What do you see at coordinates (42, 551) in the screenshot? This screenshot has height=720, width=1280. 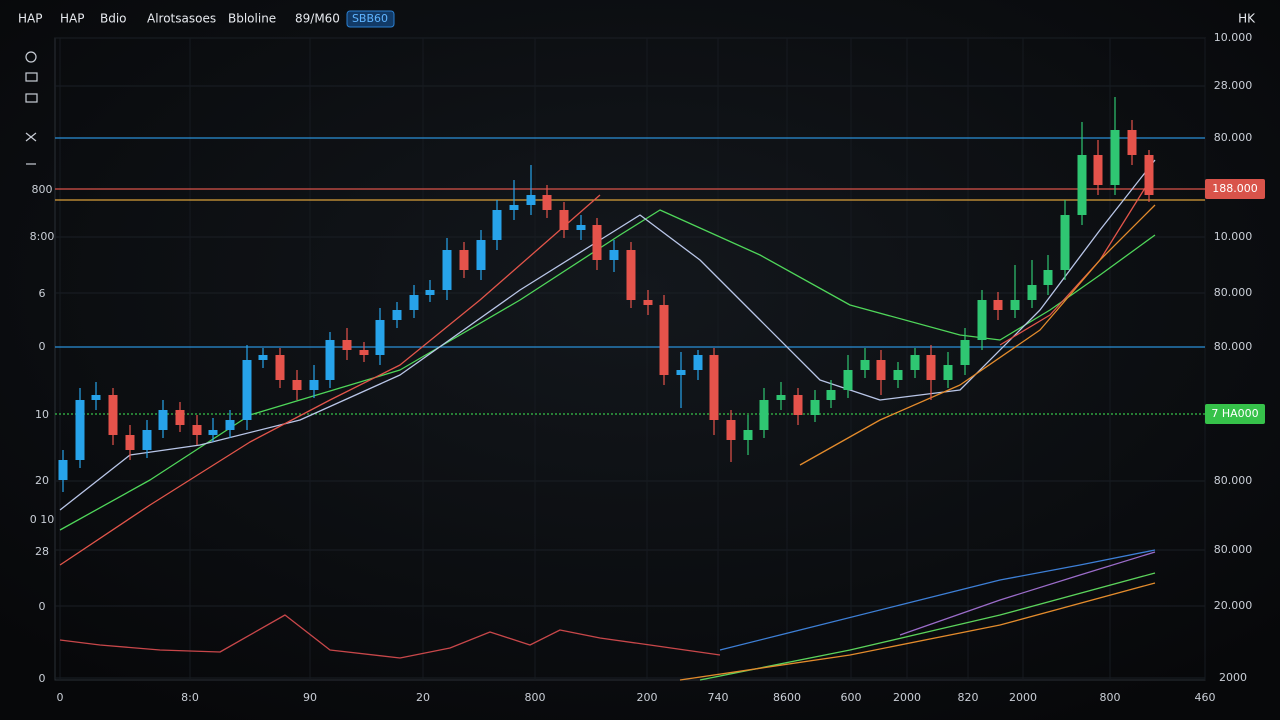 I see `y2-tick-label: 28` at bounding box center [42, 551].